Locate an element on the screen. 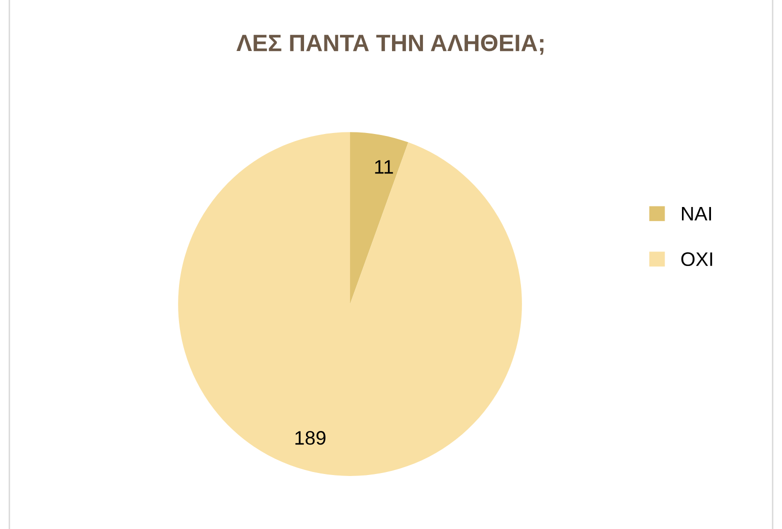  data-label: 11 is located at coordinates (384, 167).